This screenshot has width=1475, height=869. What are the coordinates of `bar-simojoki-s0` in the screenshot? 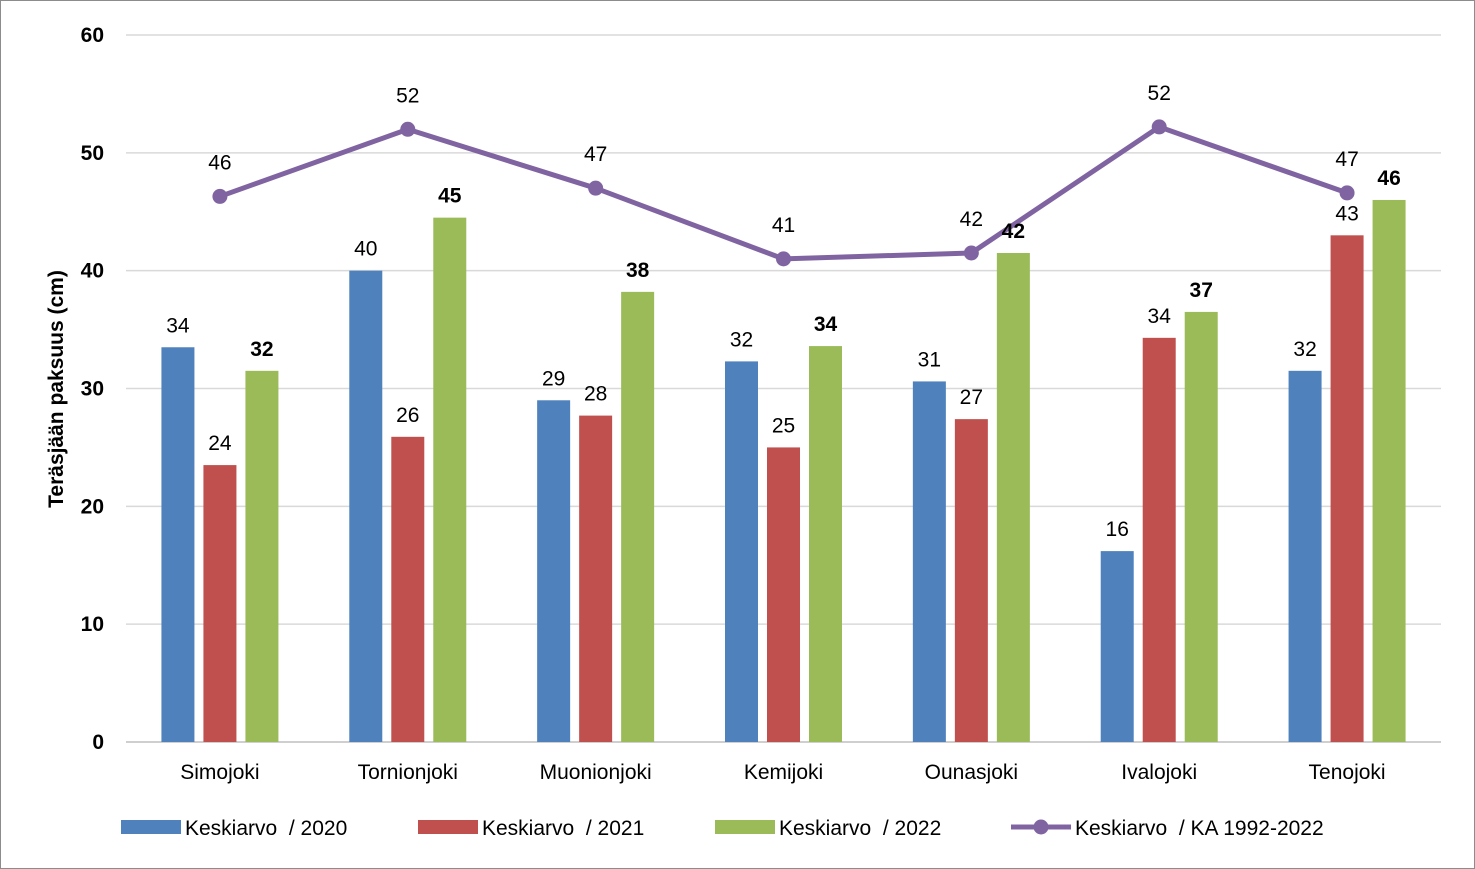 It's located at (178, 544).